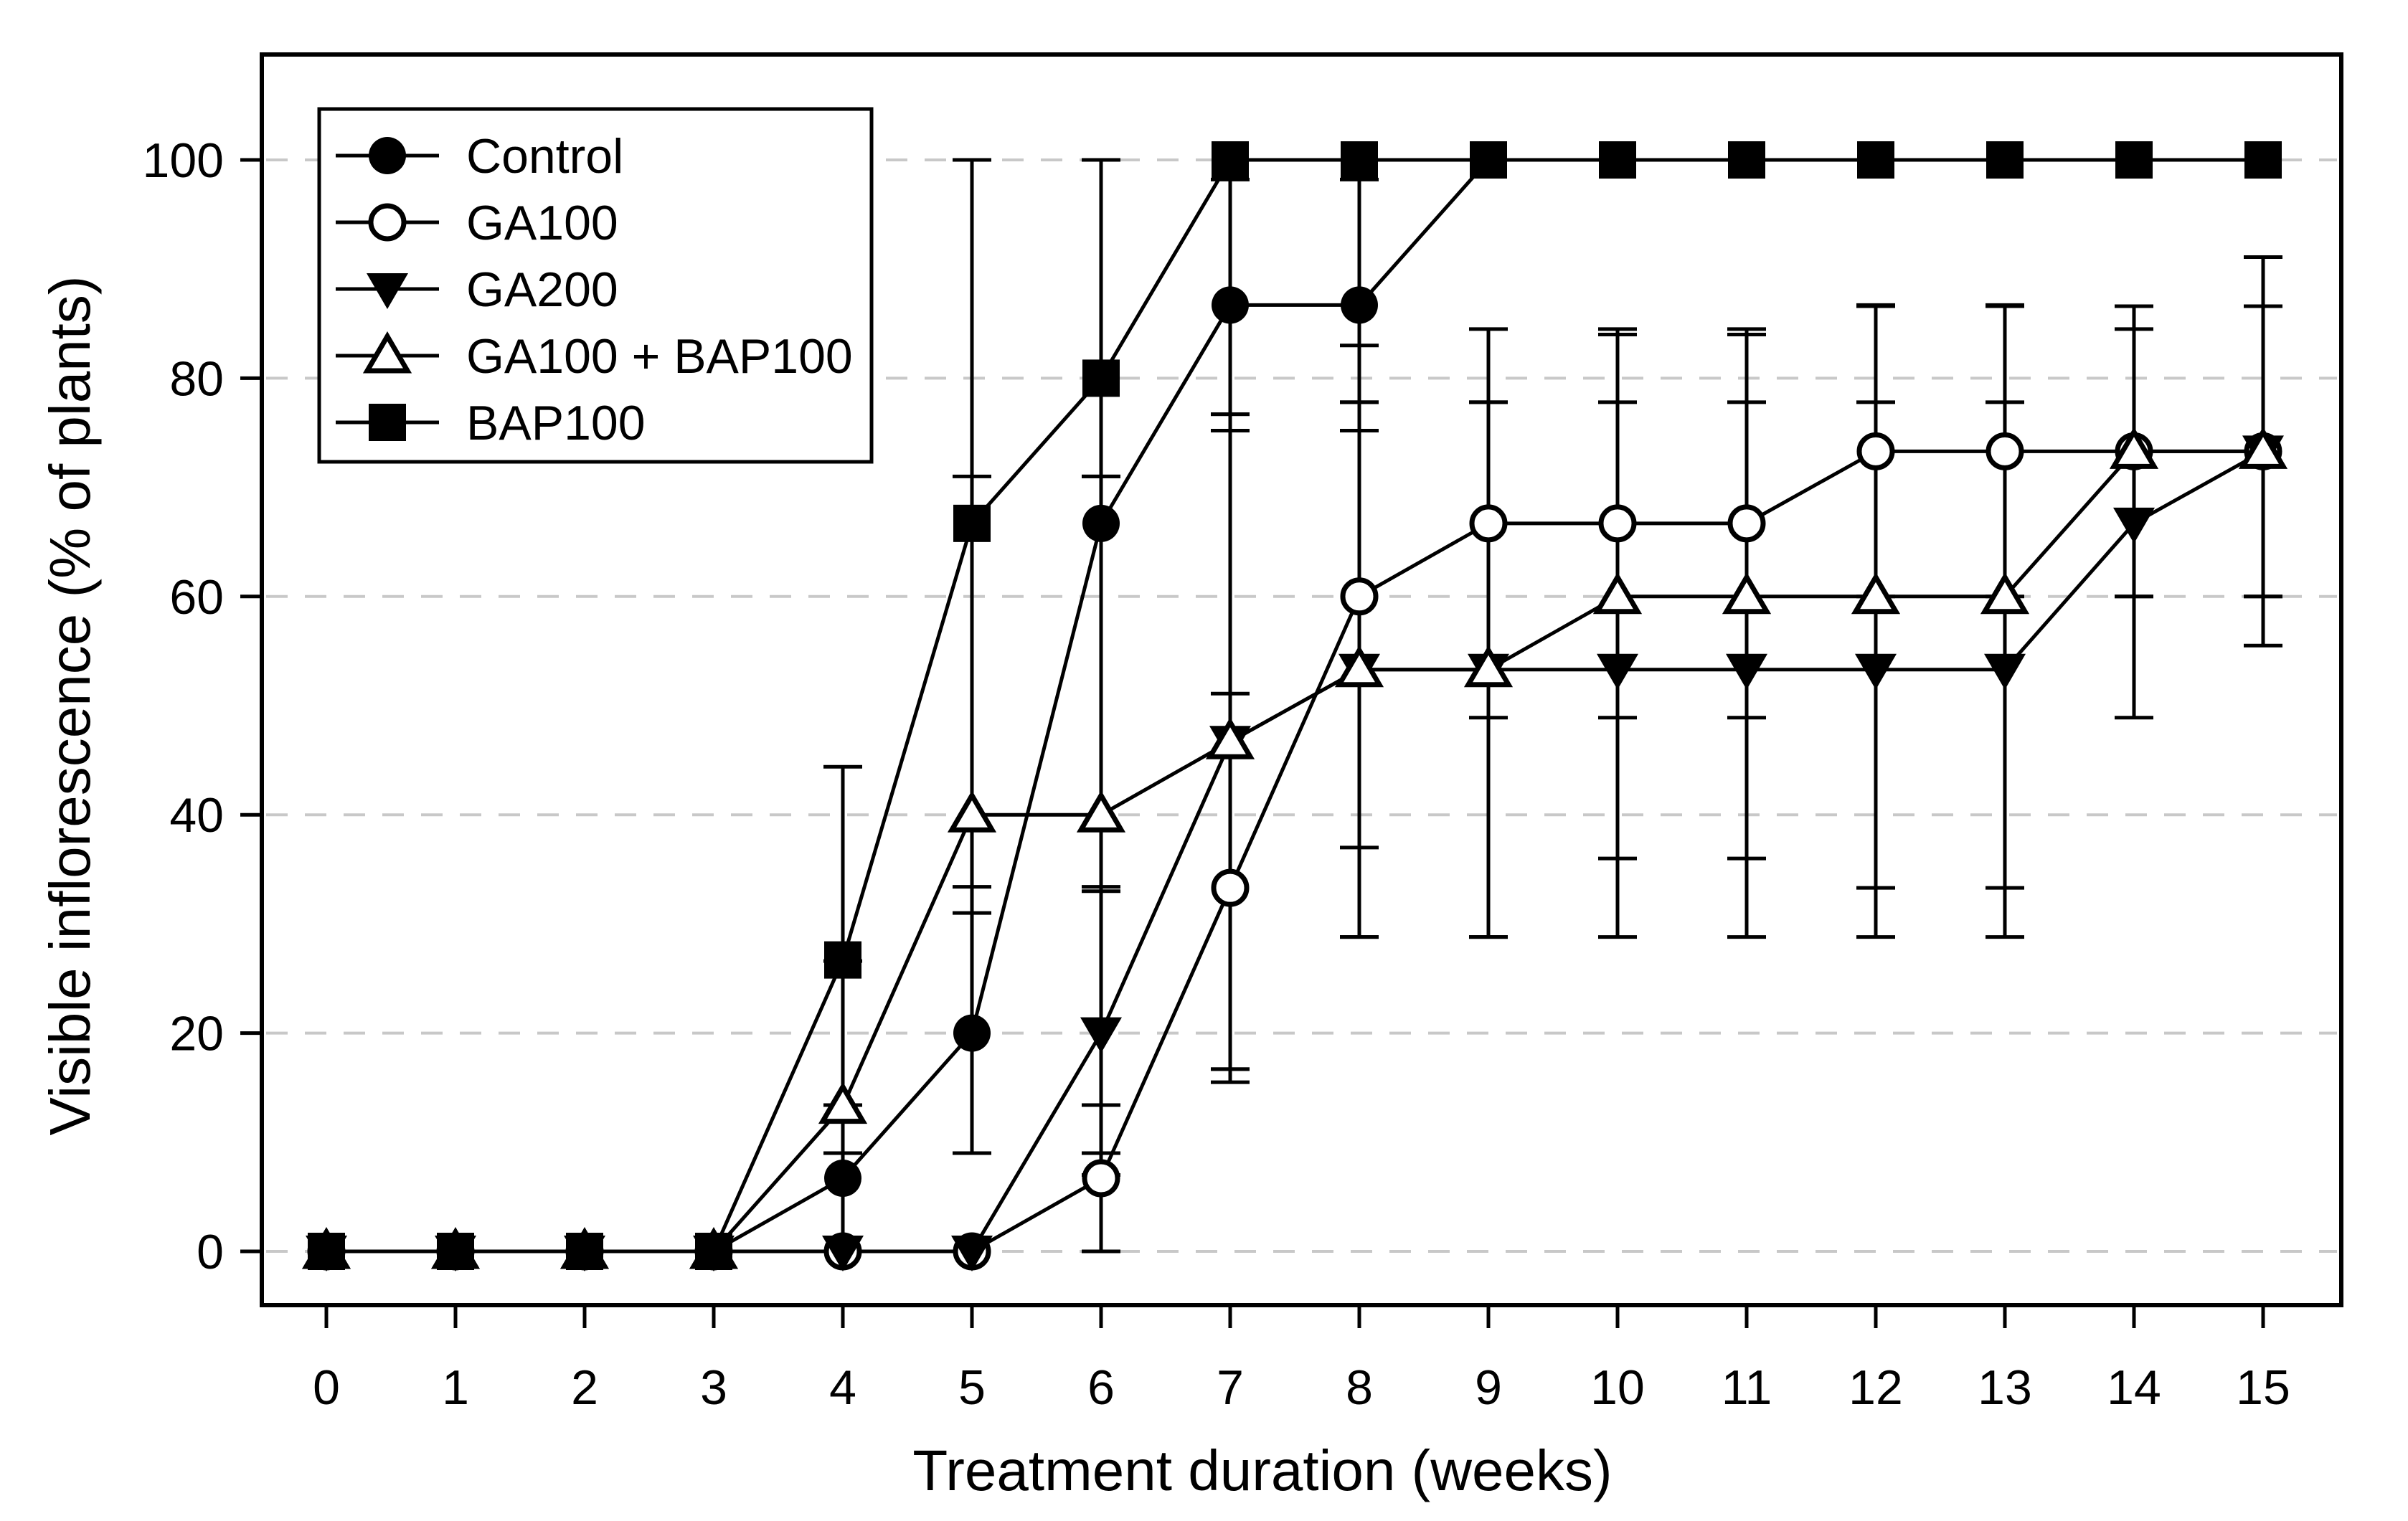  I want to click on x-tick-label-1: 1, so click(456, 1387).